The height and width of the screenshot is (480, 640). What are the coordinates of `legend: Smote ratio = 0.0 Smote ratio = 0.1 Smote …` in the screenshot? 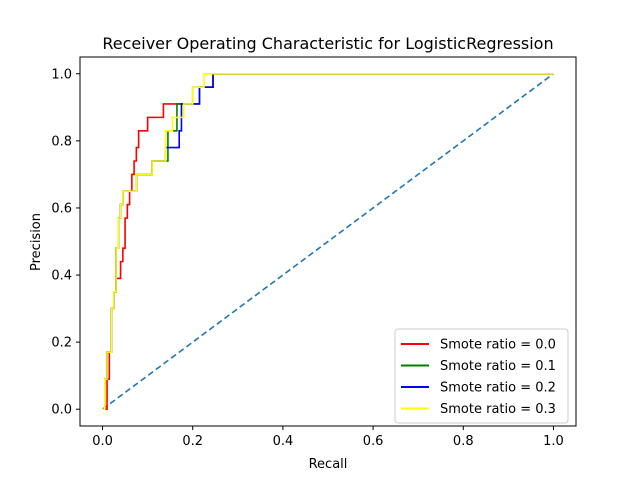 It's located at (481, 376).